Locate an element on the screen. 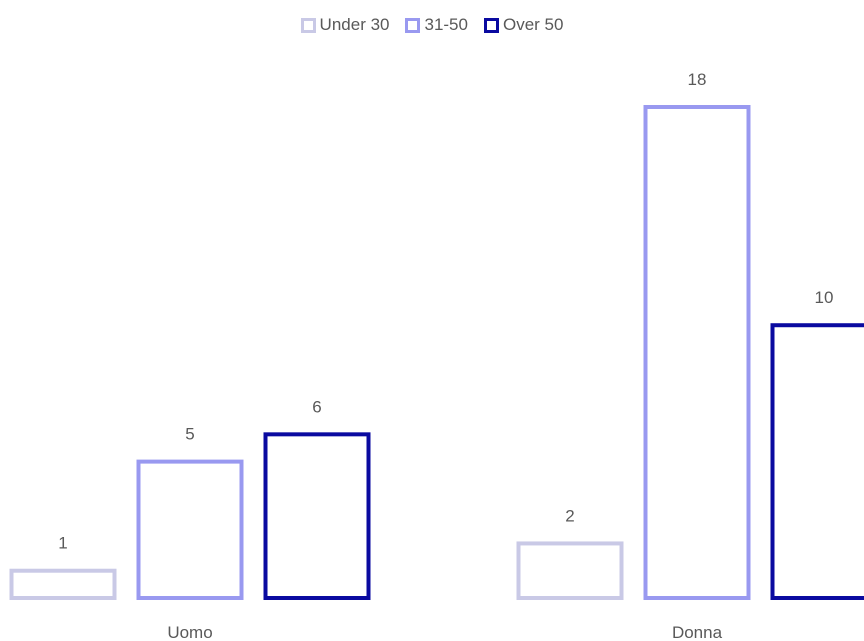 The height and width of the screenshot is (641, 864). data-label-uomo-over-50: 6 is located at coordinates (316, 406).